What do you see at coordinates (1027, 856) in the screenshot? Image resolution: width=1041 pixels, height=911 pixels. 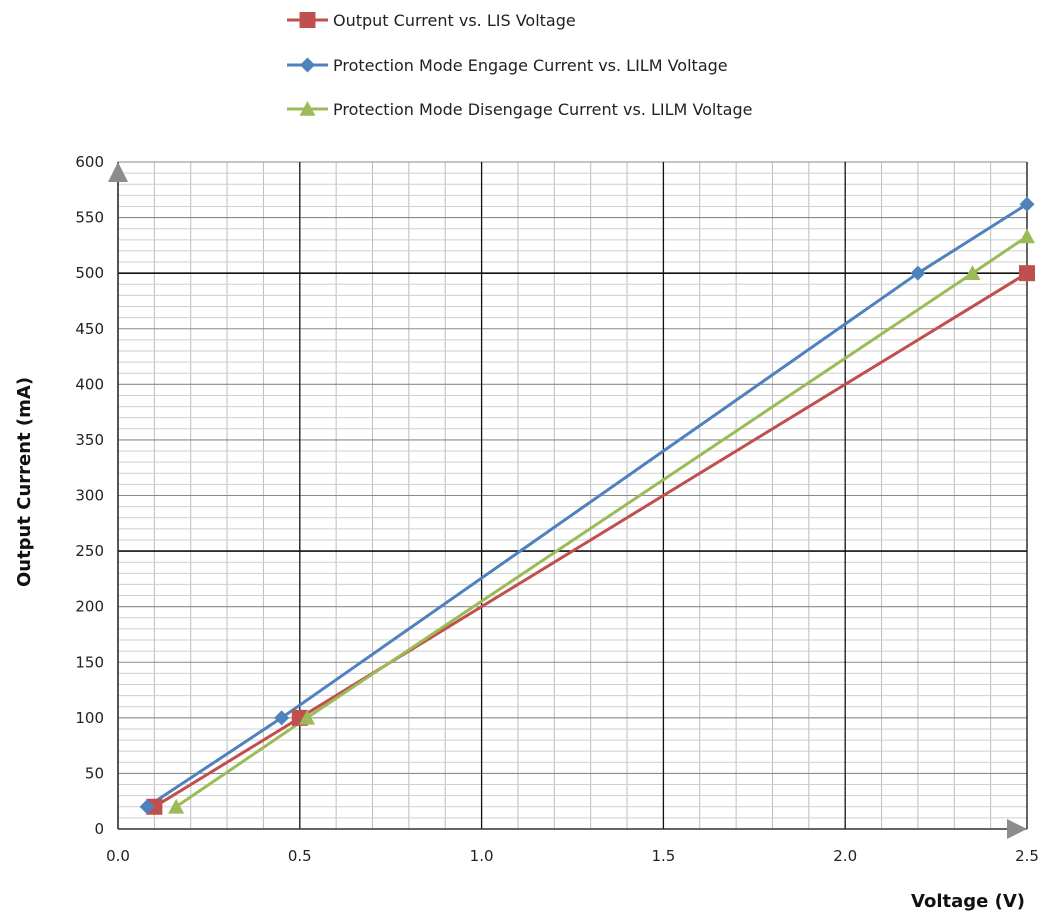 I see `x-tick-label: 2.5` at bounding box center [1027, 856].